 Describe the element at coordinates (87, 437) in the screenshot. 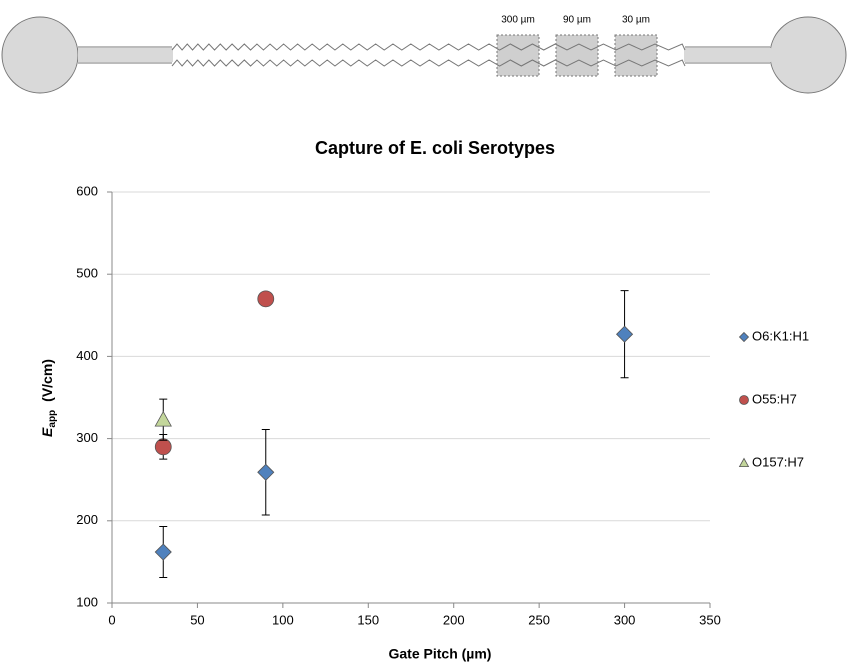

I see `y-tick-label: 300` at that location.